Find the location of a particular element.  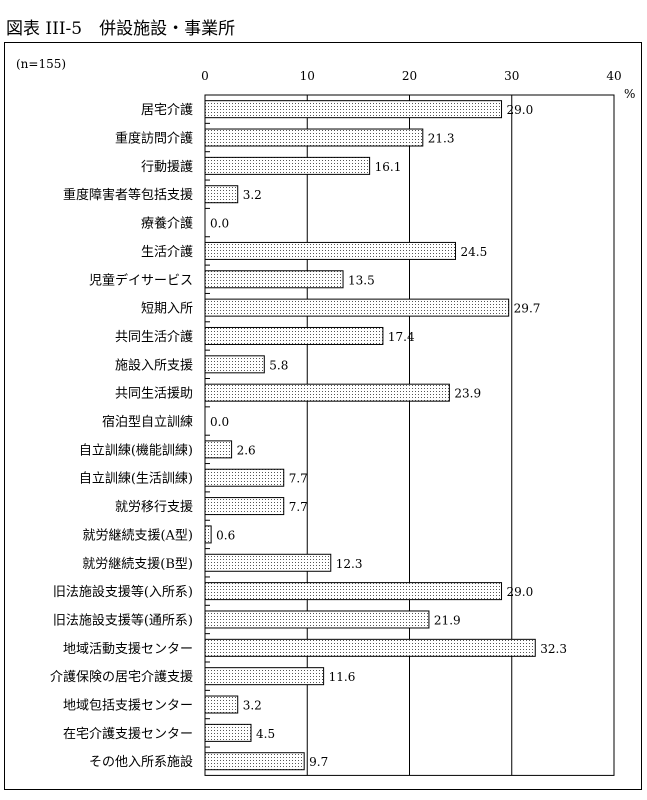

category-label: 居宅介護 is located at coordinates (167, 110).